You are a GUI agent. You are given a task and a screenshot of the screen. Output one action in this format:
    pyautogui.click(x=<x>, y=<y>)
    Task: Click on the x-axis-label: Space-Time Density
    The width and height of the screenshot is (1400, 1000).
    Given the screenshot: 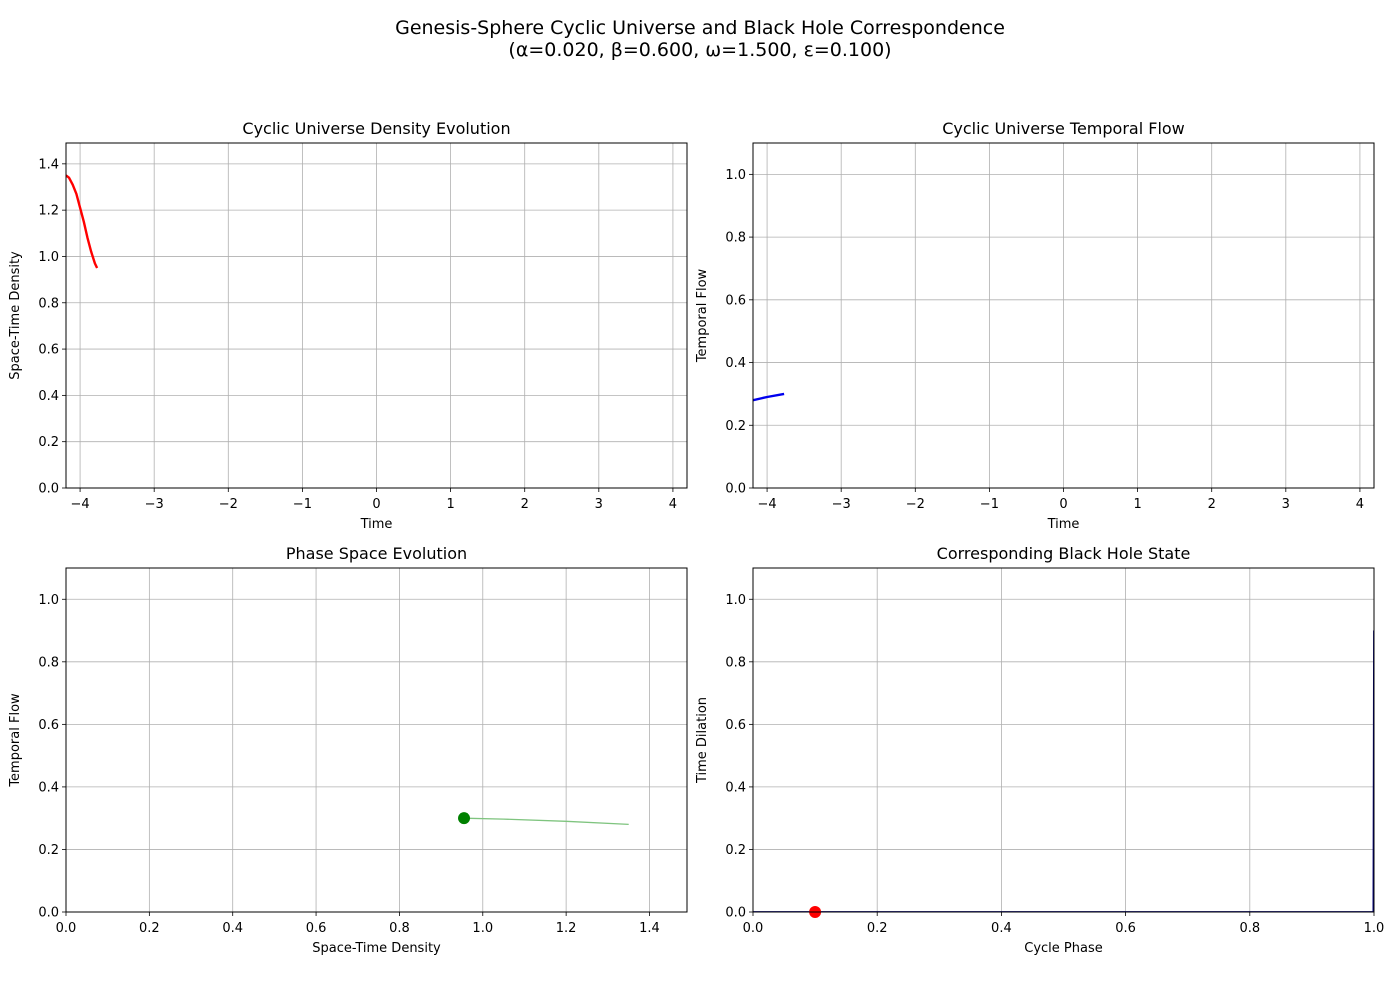 What is the action you would take?
    pyautogui.click(x=376, y=948)
    